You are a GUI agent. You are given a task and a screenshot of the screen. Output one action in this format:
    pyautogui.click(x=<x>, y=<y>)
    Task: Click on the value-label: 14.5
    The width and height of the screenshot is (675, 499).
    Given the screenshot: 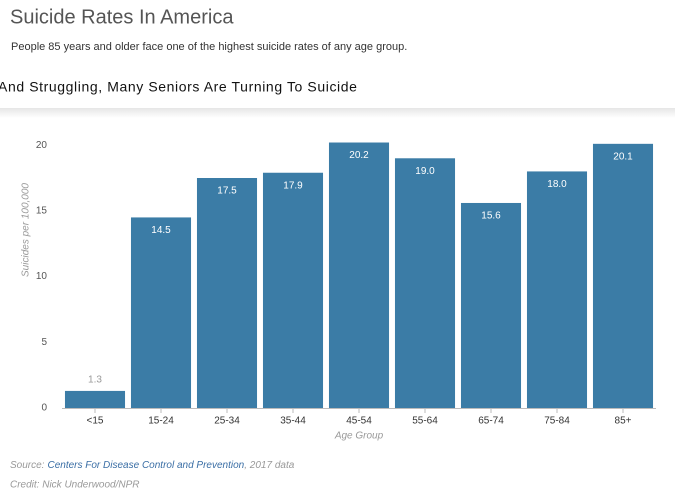 What is the action you would take?
    pyautogui.click(x=161, y=230)
    